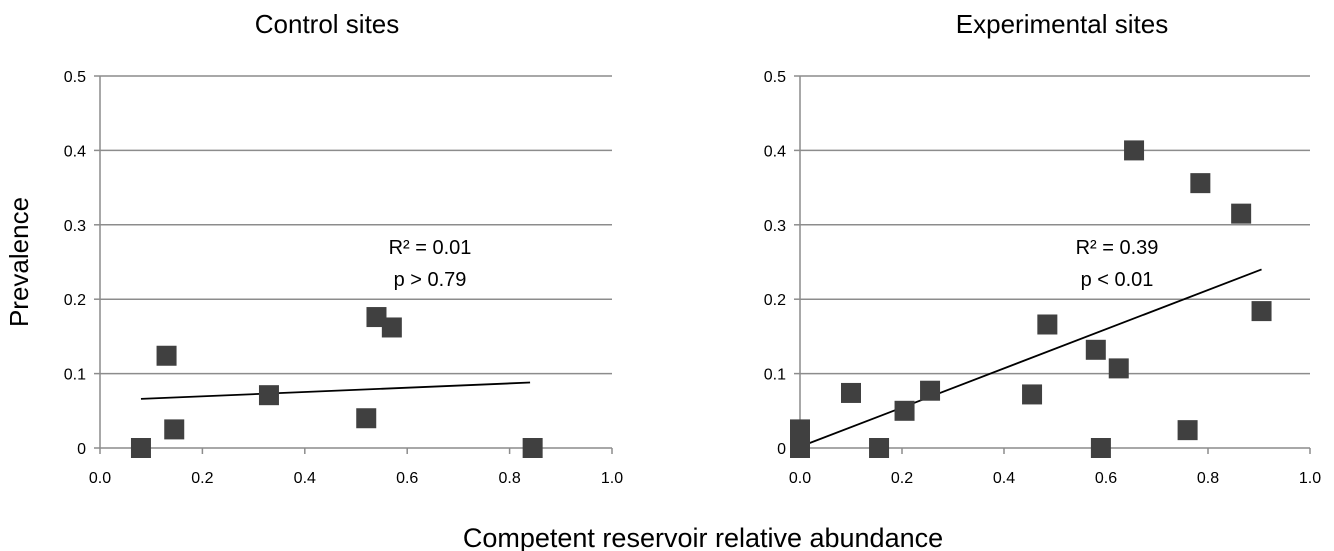  I want to click on y-axis-label: Prevalence, so click(19, 262).